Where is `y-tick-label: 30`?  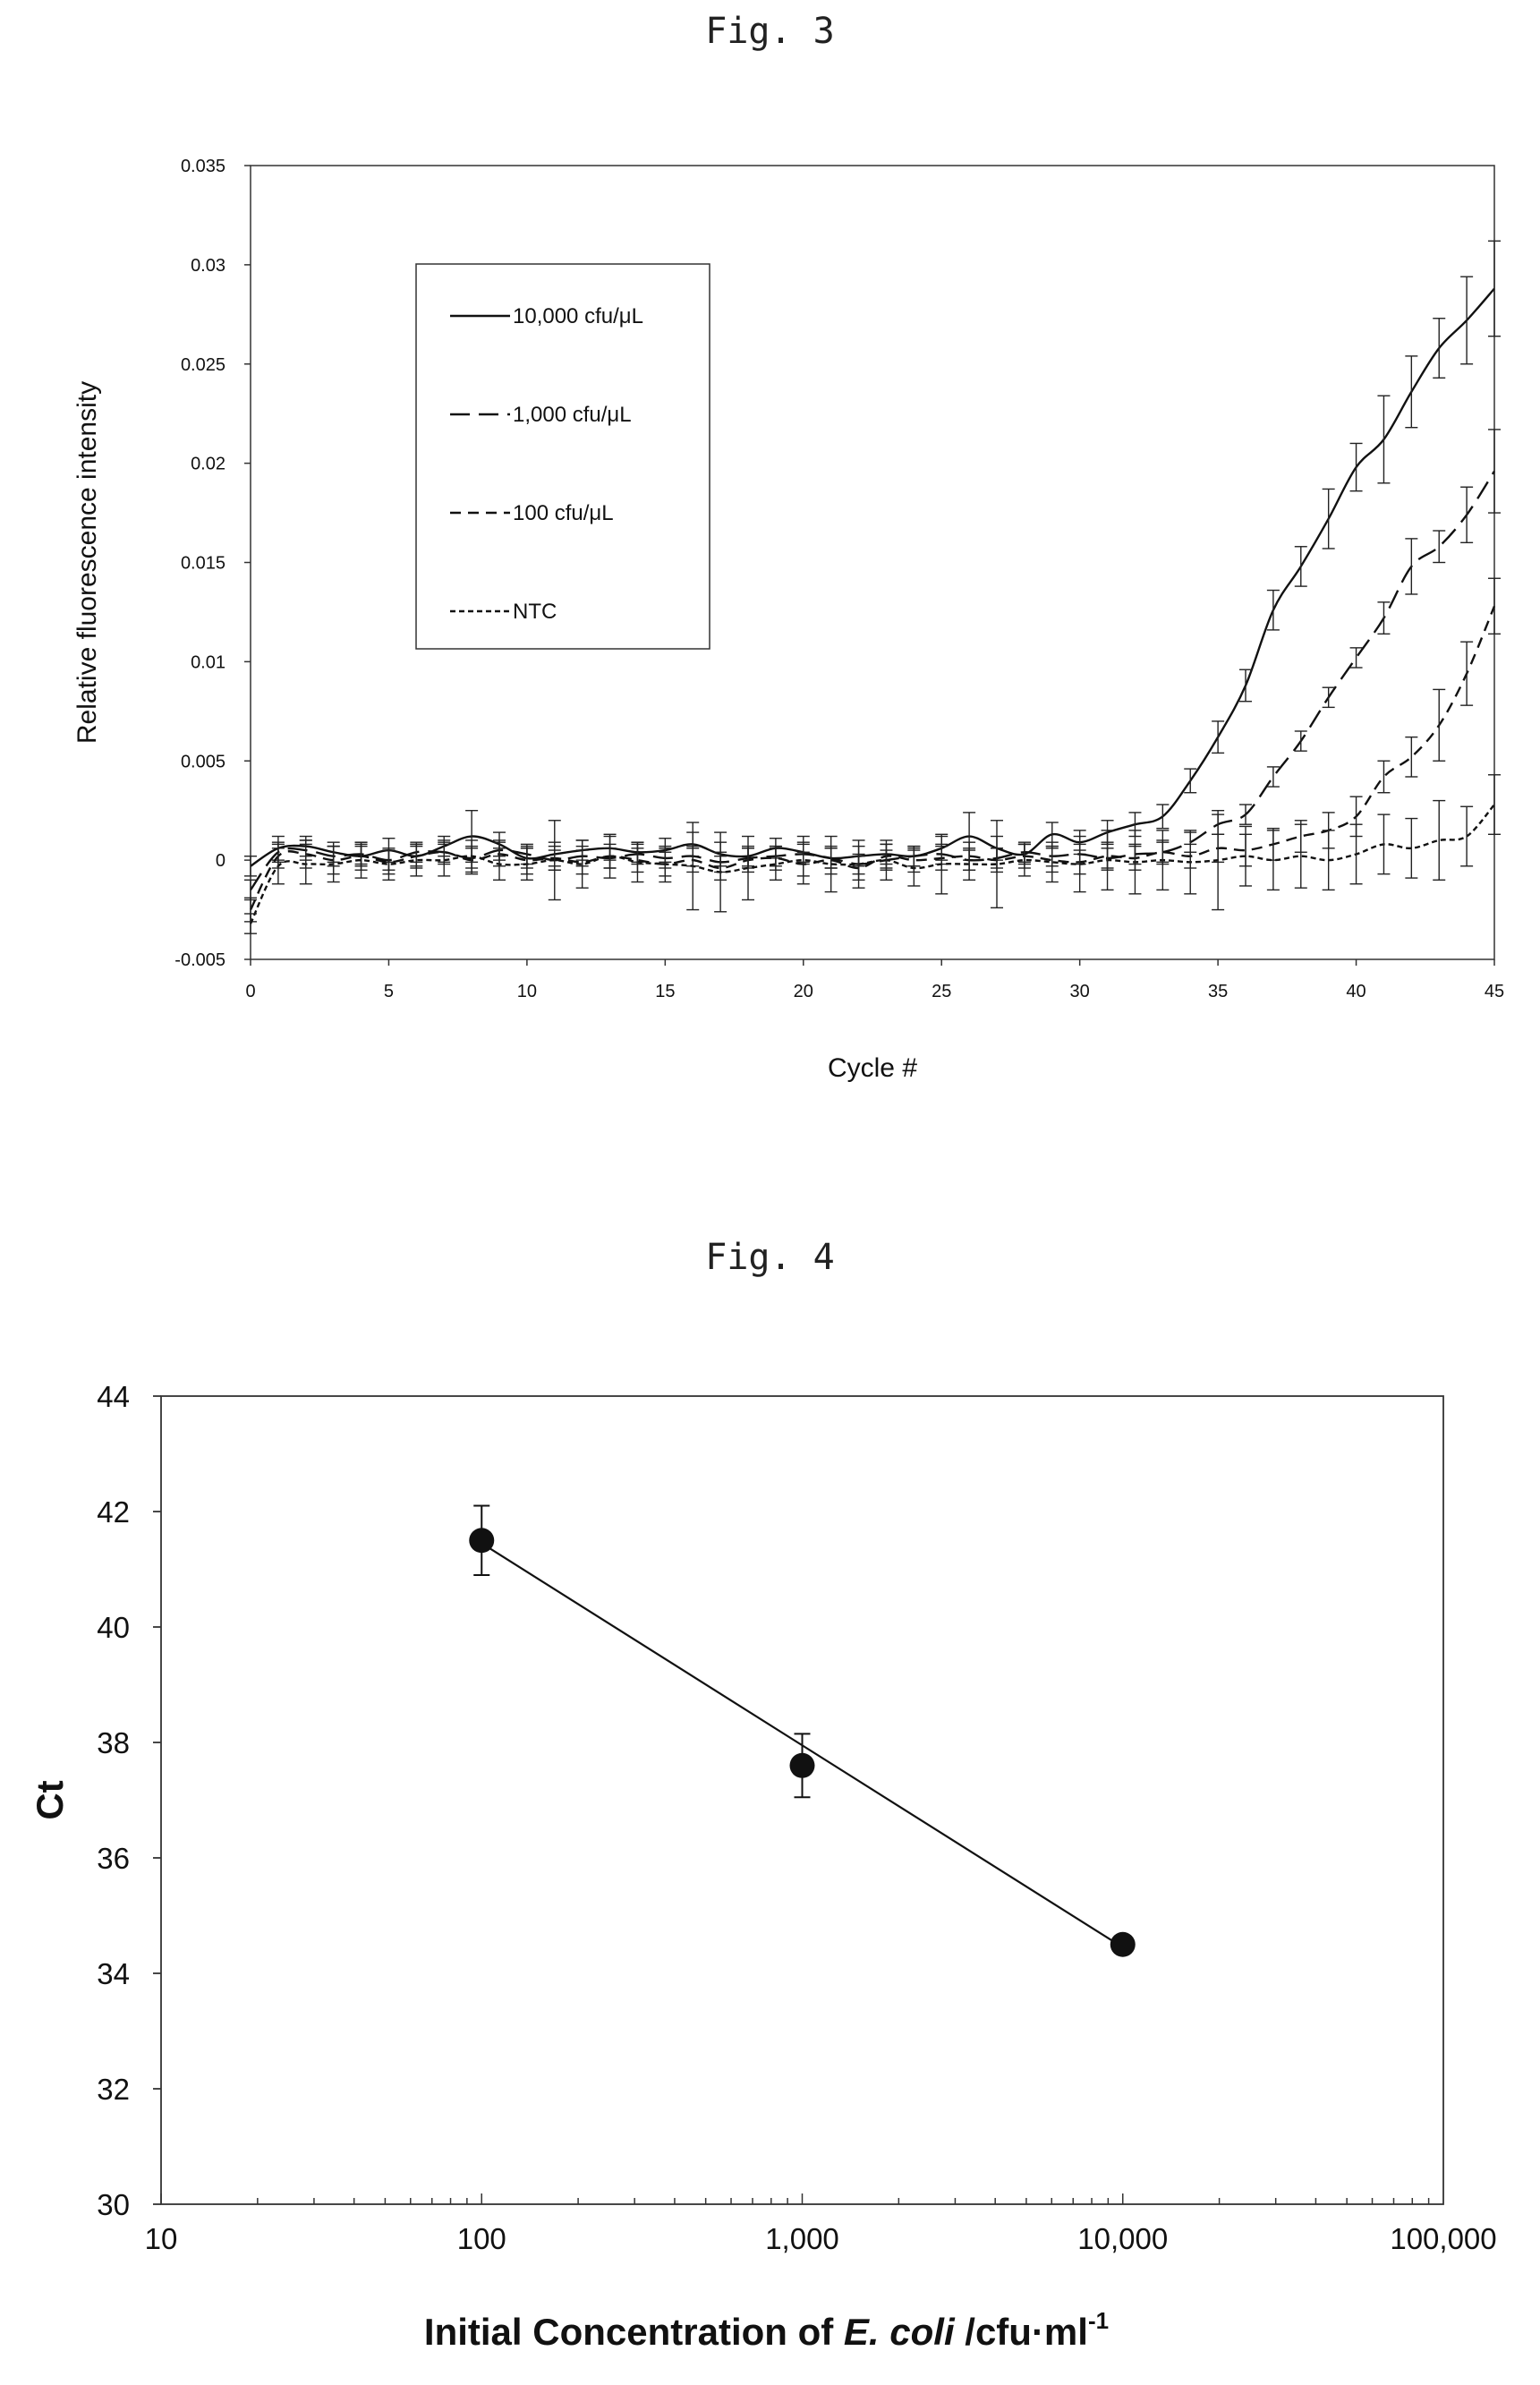
y-tick-label: 30 is located at coordinates (114, 2204).